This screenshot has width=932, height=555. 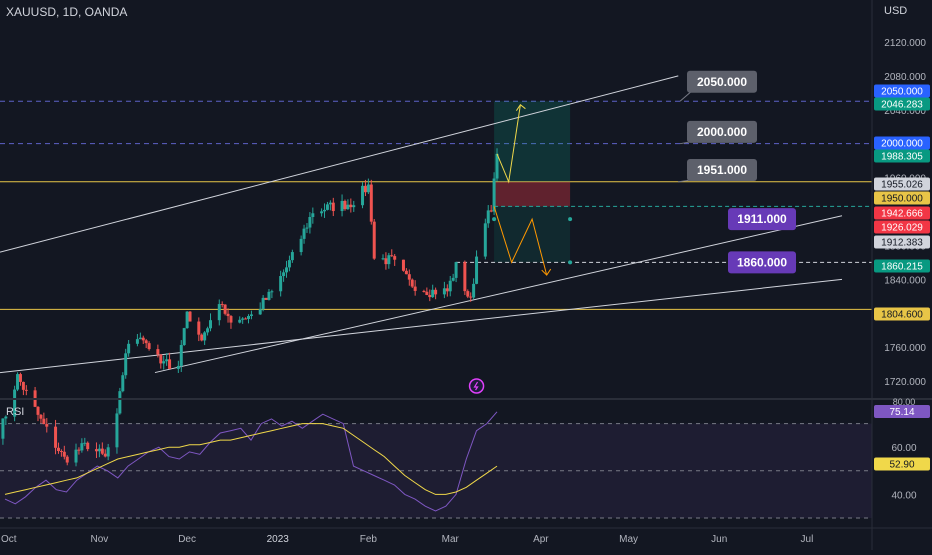 I want to click on stop-zone, so click(x=532, y=194).